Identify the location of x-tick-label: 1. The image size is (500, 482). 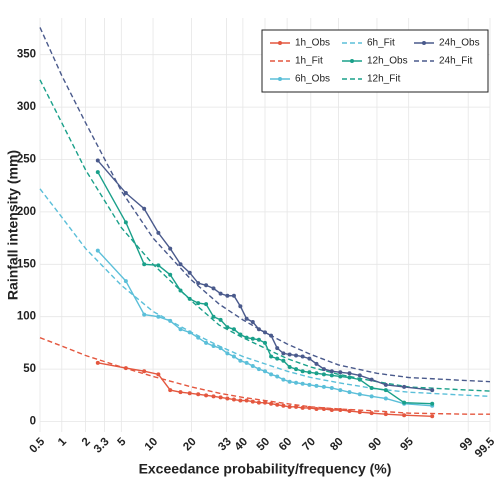
(62, 441).